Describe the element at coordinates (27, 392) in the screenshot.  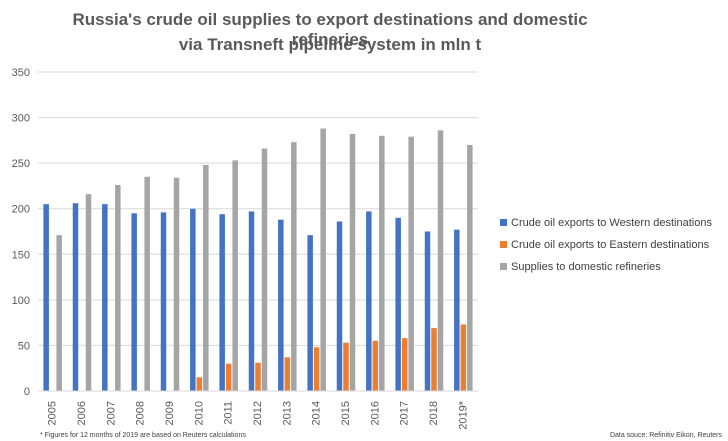
I see `y-tick-label: 0` at that location.